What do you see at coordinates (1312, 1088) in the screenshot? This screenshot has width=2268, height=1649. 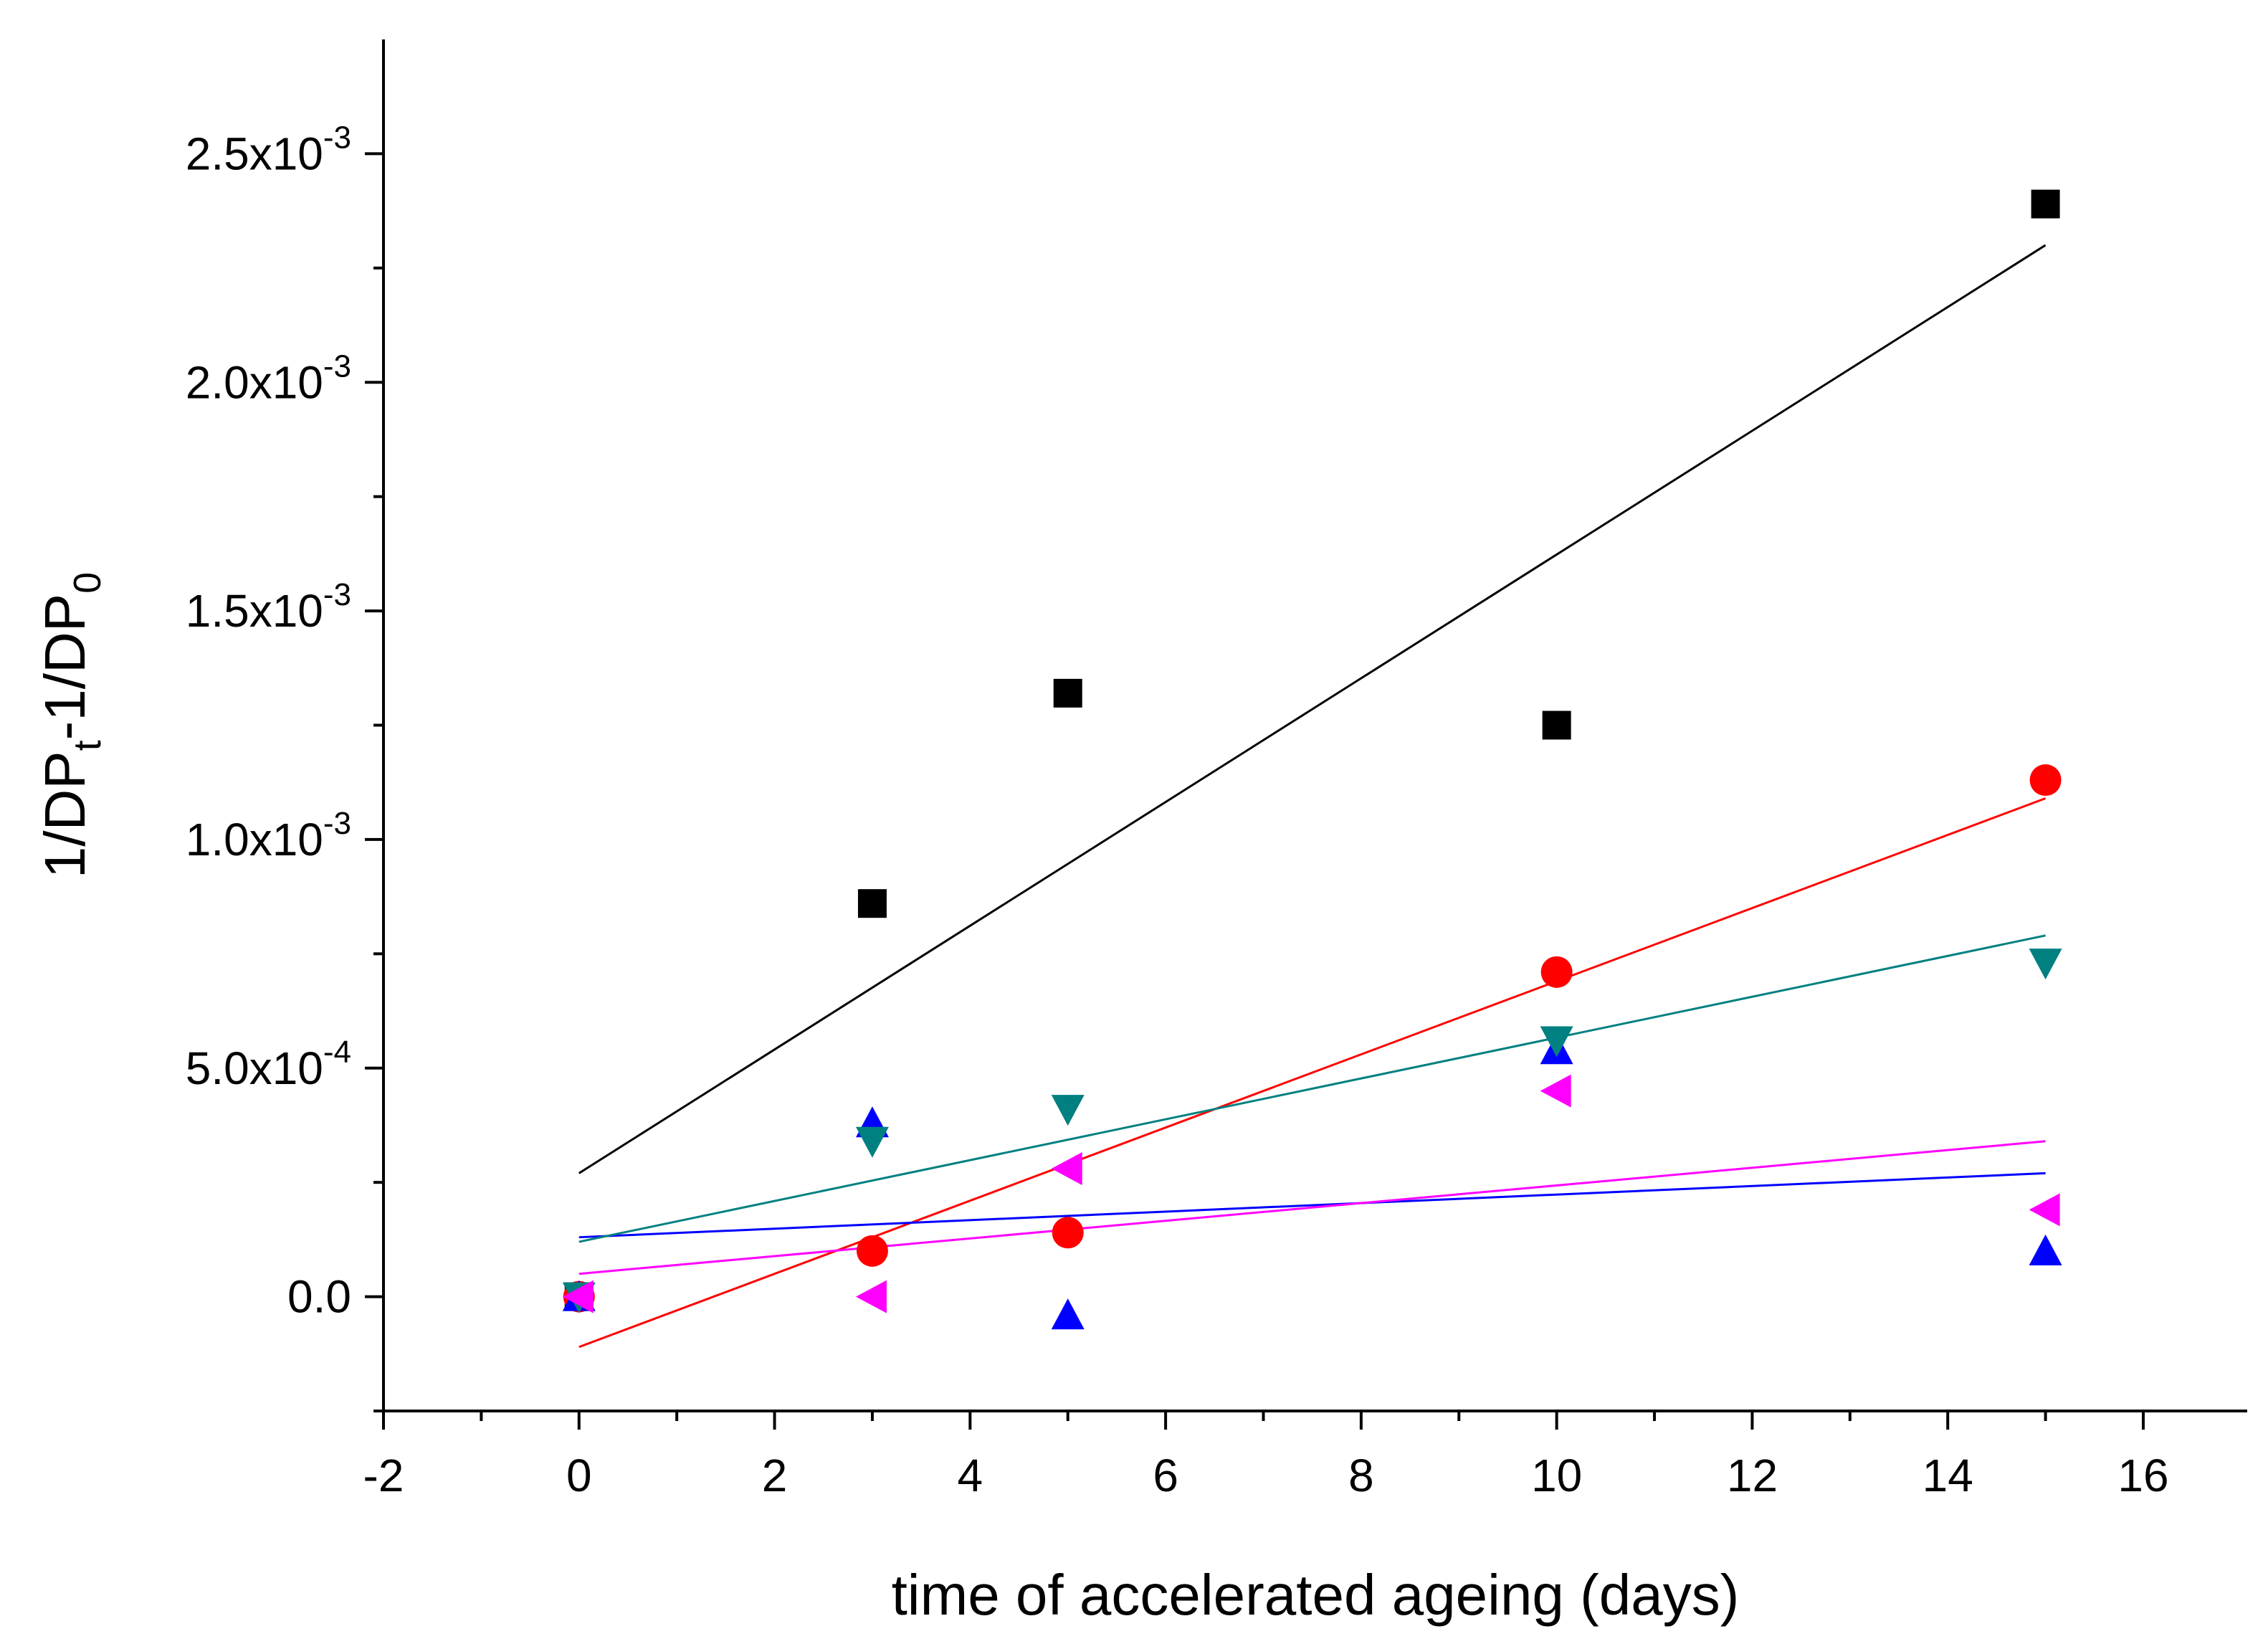 I see `series-4-fit-line` at bounding box center [1312, 1088].